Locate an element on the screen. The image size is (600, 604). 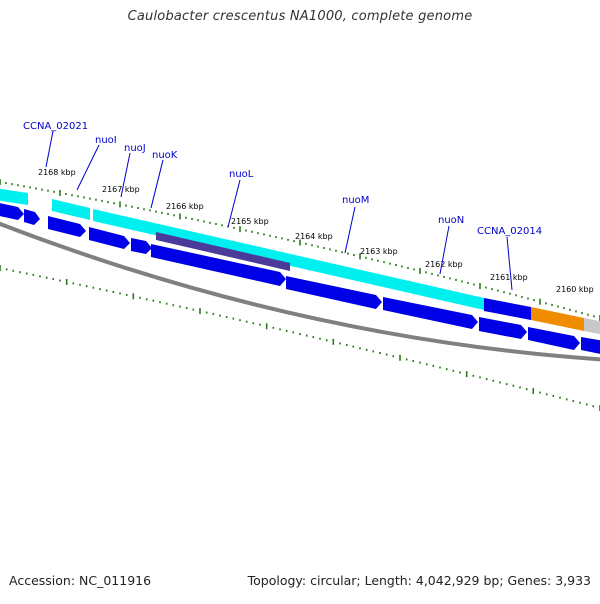
scale-label: 2164 kbp is located at coordinates (314, 236).